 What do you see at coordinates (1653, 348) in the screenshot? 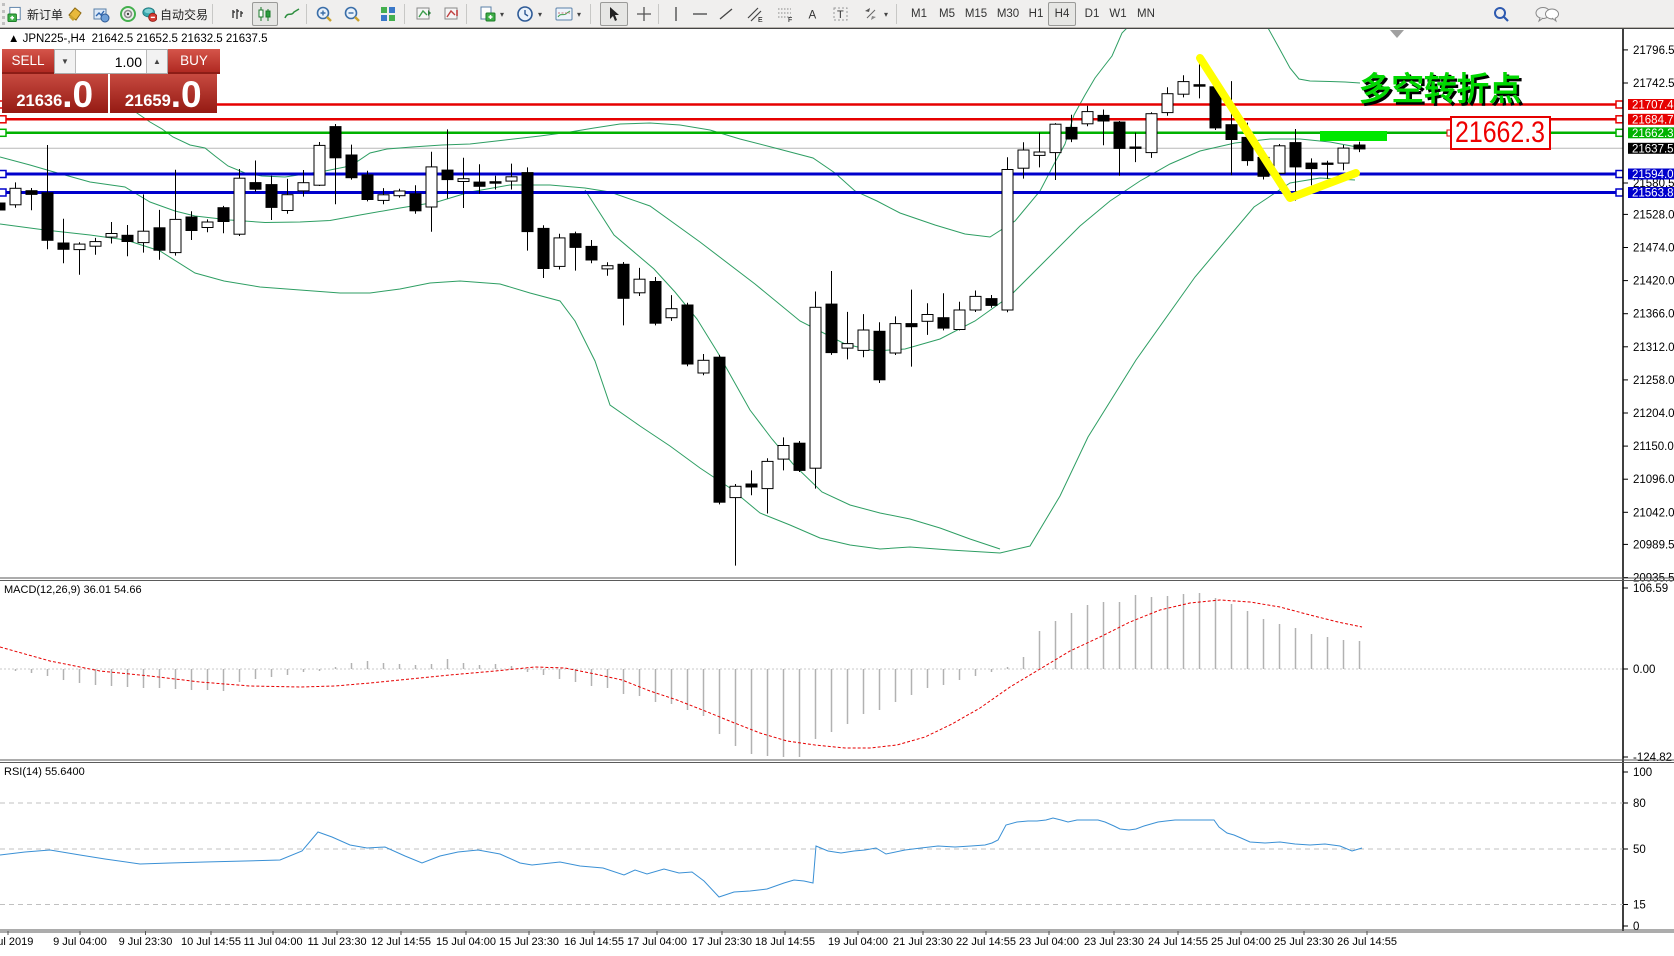
I see `svg-text: 21312.0` at bounding box center [1653, 348].